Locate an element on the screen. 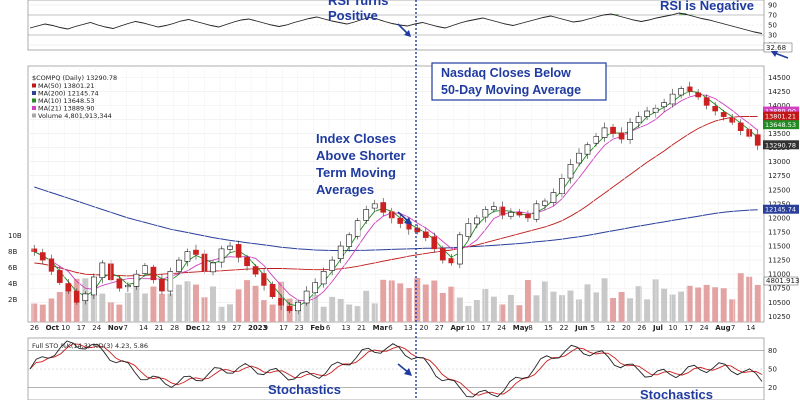 This screenshot has height=400, width=800. price-tick-label: 11250 is located at coordinates (779, 261).